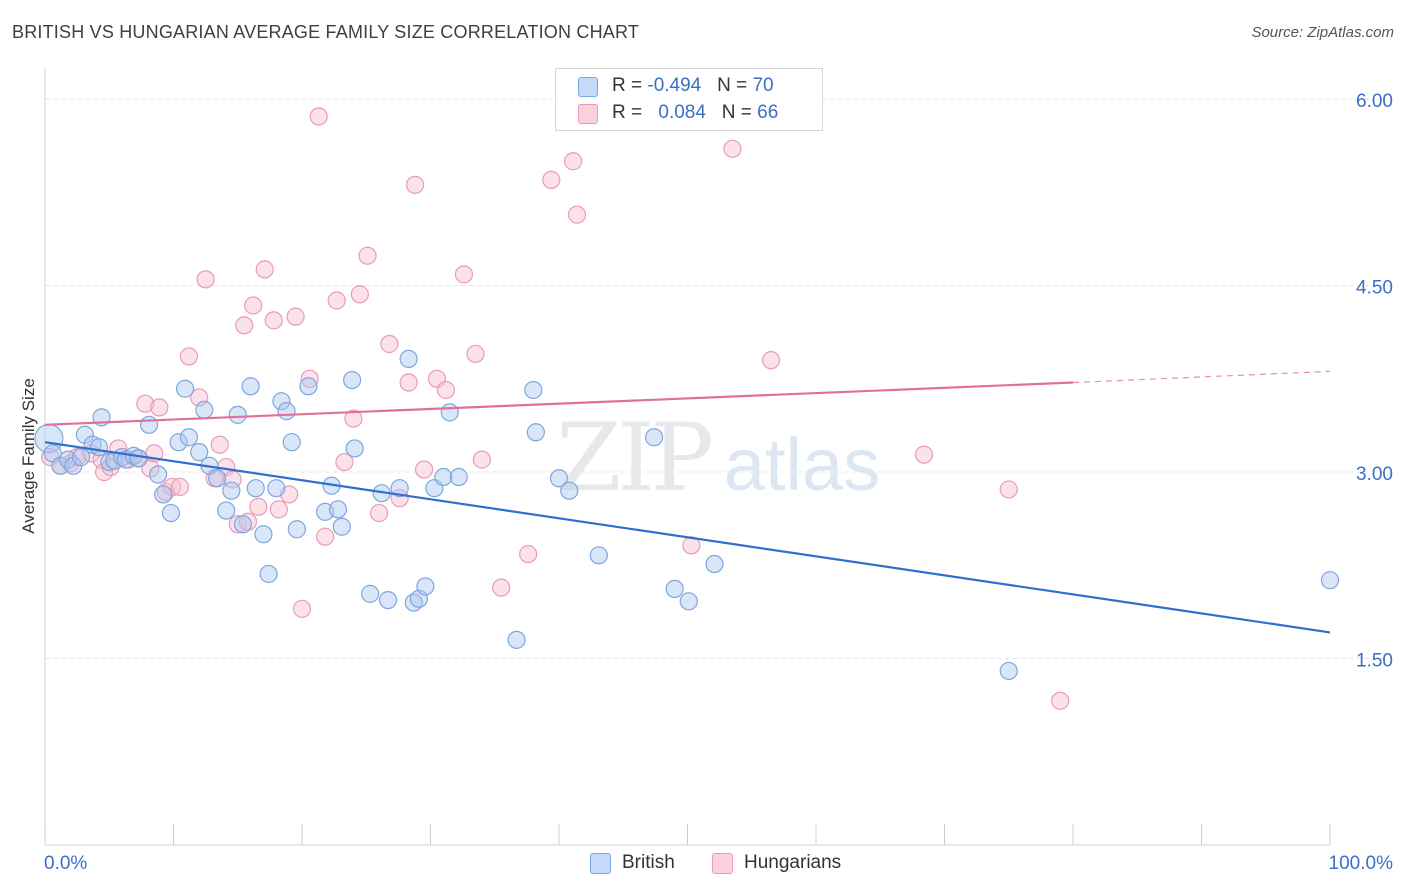 This screenshot has height=892, width=1406. What do you see at coordinates (1322, 32) in the screenshot?
I see `source-label: Source: ZipAtlas.com` at bounding box center [1322, 32].